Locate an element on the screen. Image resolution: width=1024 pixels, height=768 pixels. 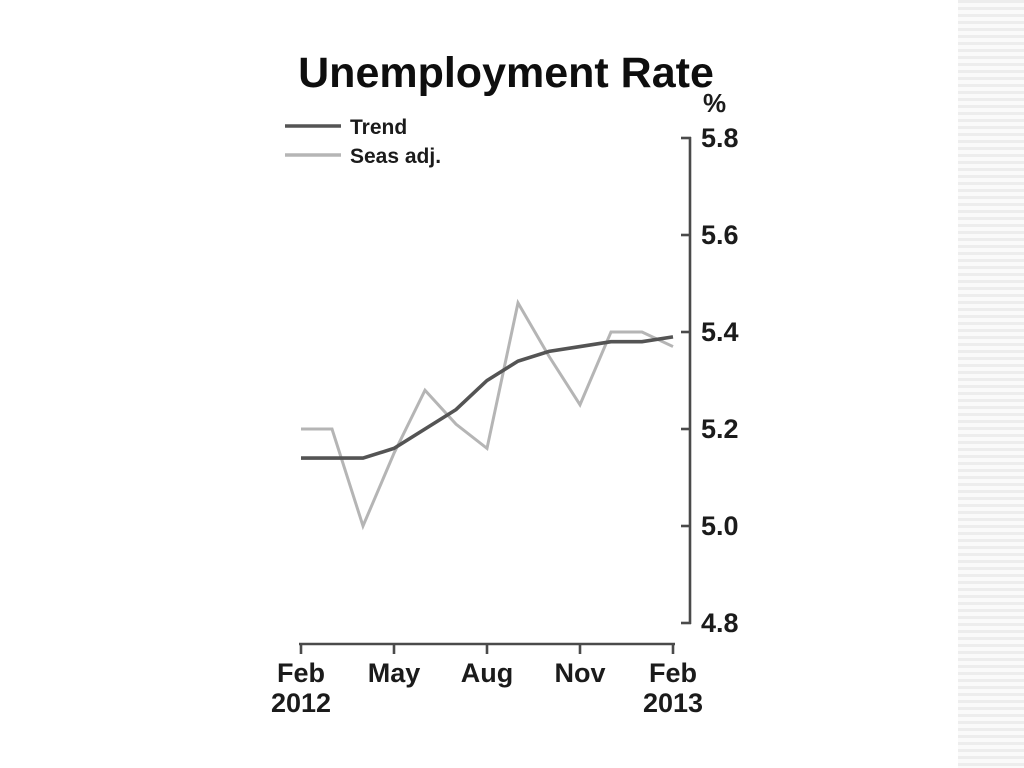
y-axis-ticks is located at coordinates (686, 380).